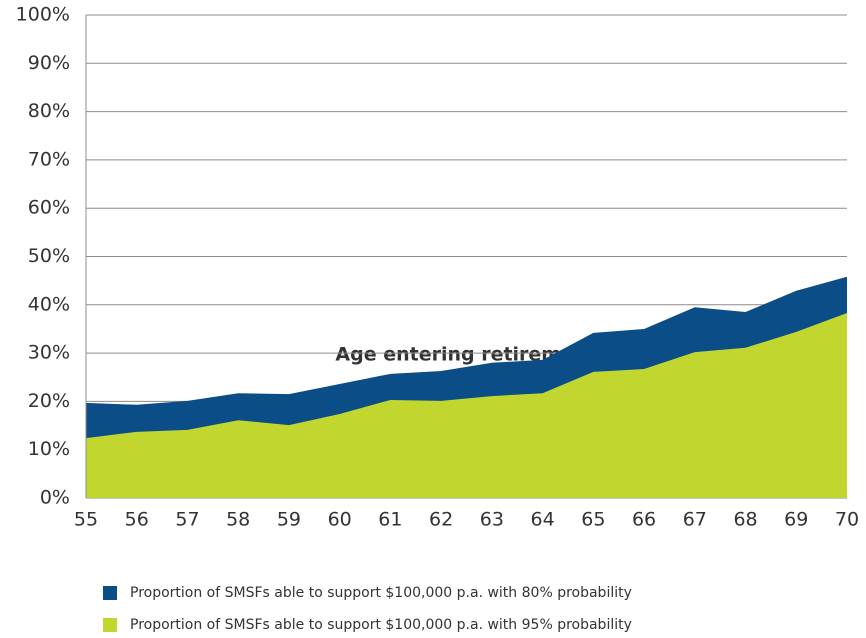 This screenshot has height=638, width=866. I want to click on x-tick-label: 67, so click(695, 520).